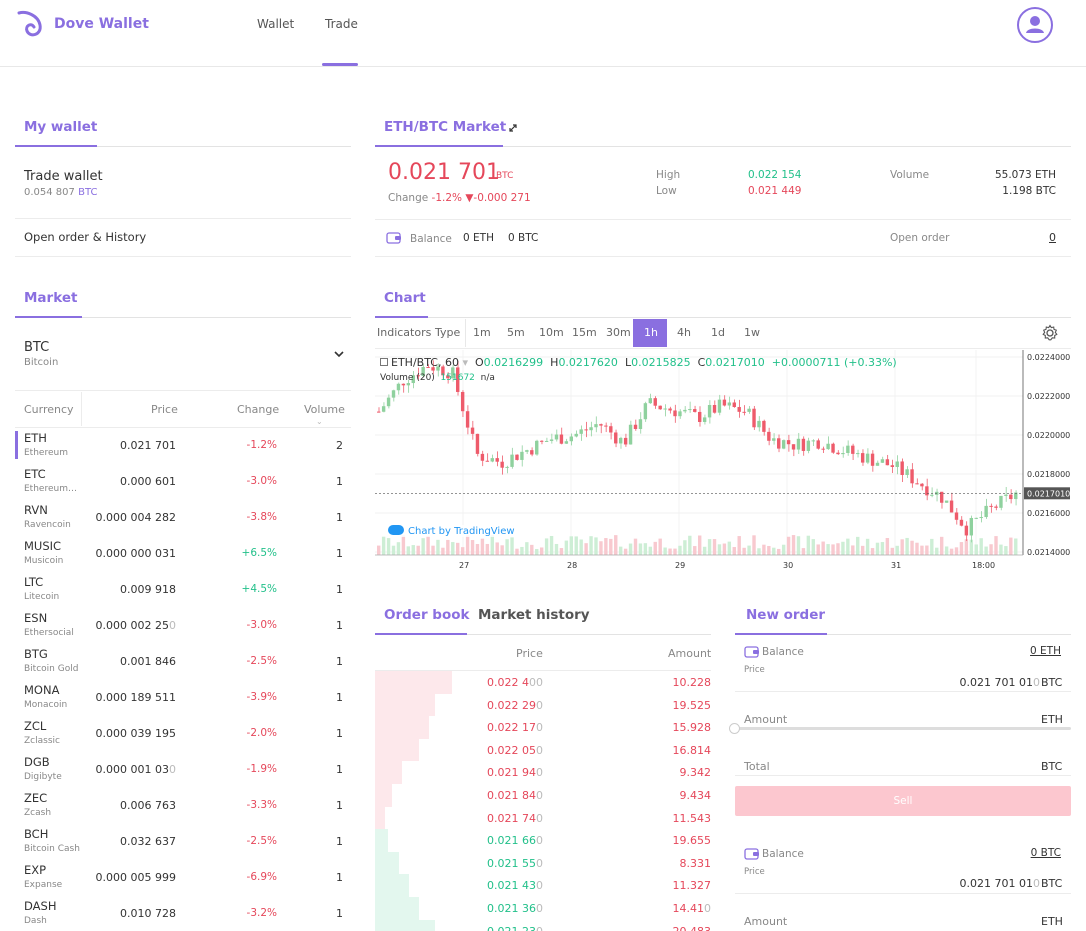  Describe the element at coordinates (276, 24) in the screenshot. I see `nav-wallet: Wallet` at that location.